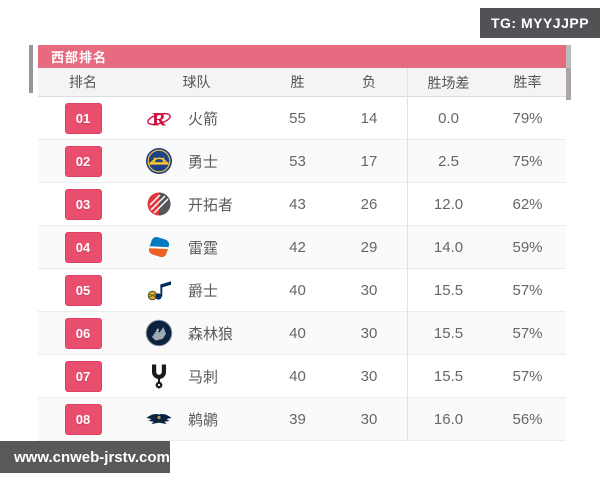  I want to click on win-pct-value: 79%, so click(527, 118).